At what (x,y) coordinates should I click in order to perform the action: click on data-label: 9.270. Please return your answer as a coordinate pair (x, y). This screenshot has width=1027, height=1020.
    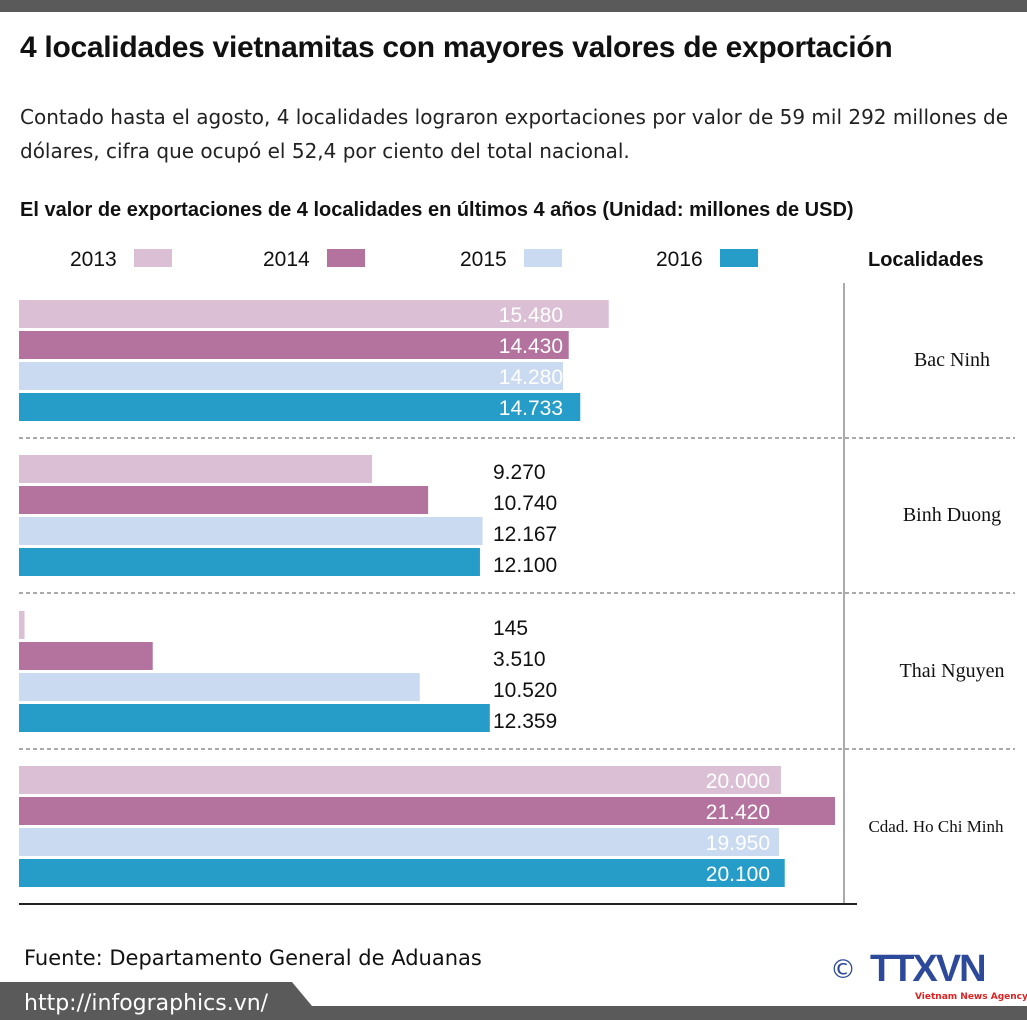
    Looking at the image, I should click on (519, 472).